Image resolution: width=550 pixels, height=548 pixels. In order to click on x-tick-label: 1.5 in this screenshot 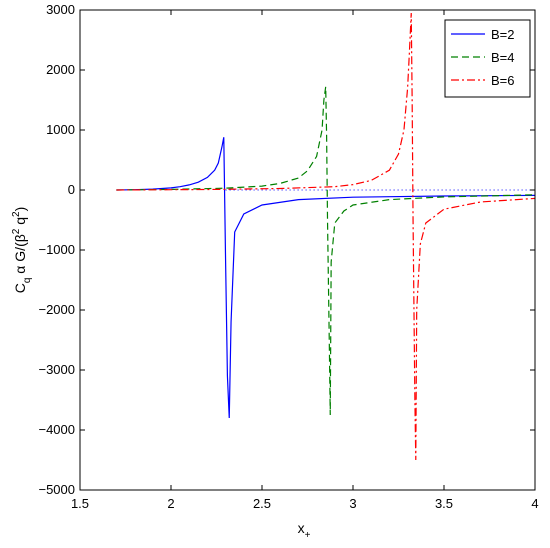, I will do `click(80, 503)`.